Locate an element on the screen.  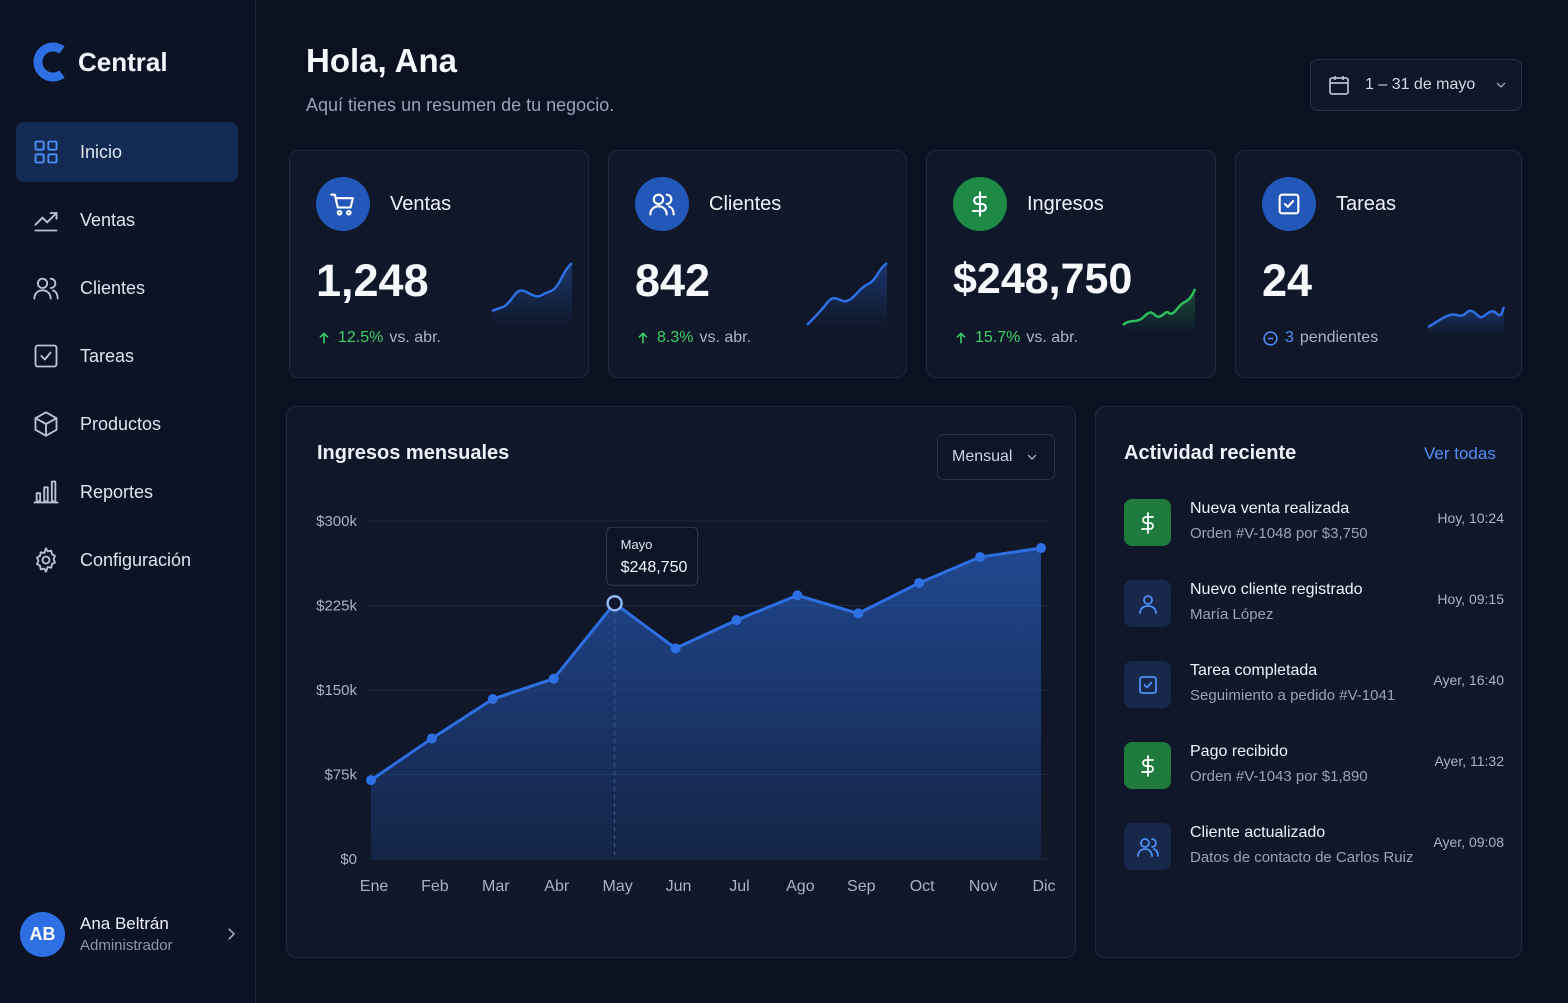
sidebar-item-clientes: Clientes is located at coordinates (127, 288).